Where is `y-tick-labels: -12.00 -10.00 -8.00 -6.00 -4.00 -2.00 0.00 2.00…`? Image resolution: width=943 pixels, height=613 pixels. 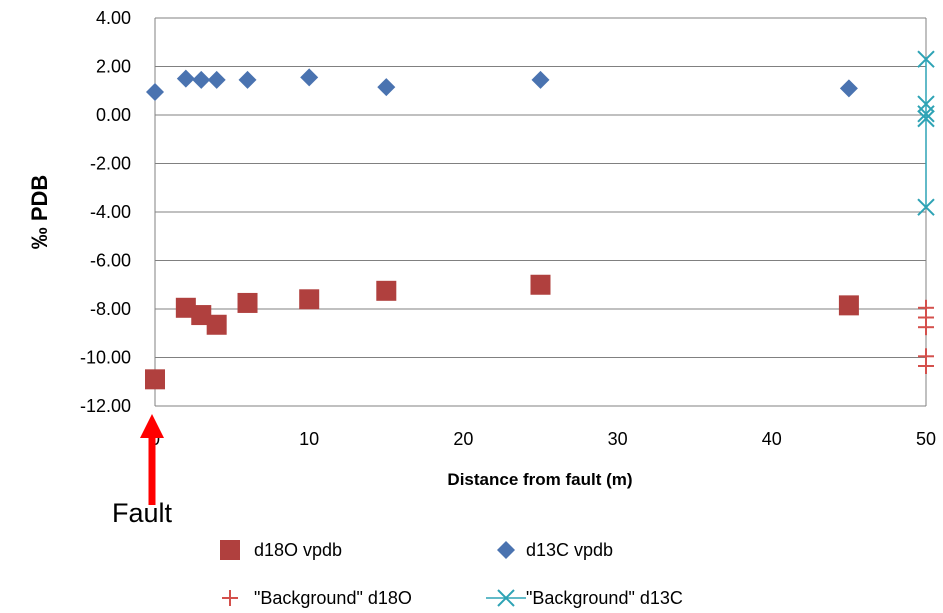 y-tick-labels: -12.00 -10.00 -8.00 -6.00 -4.00 -2.00 0.00 2.00… is located at coordinates (105, 212).